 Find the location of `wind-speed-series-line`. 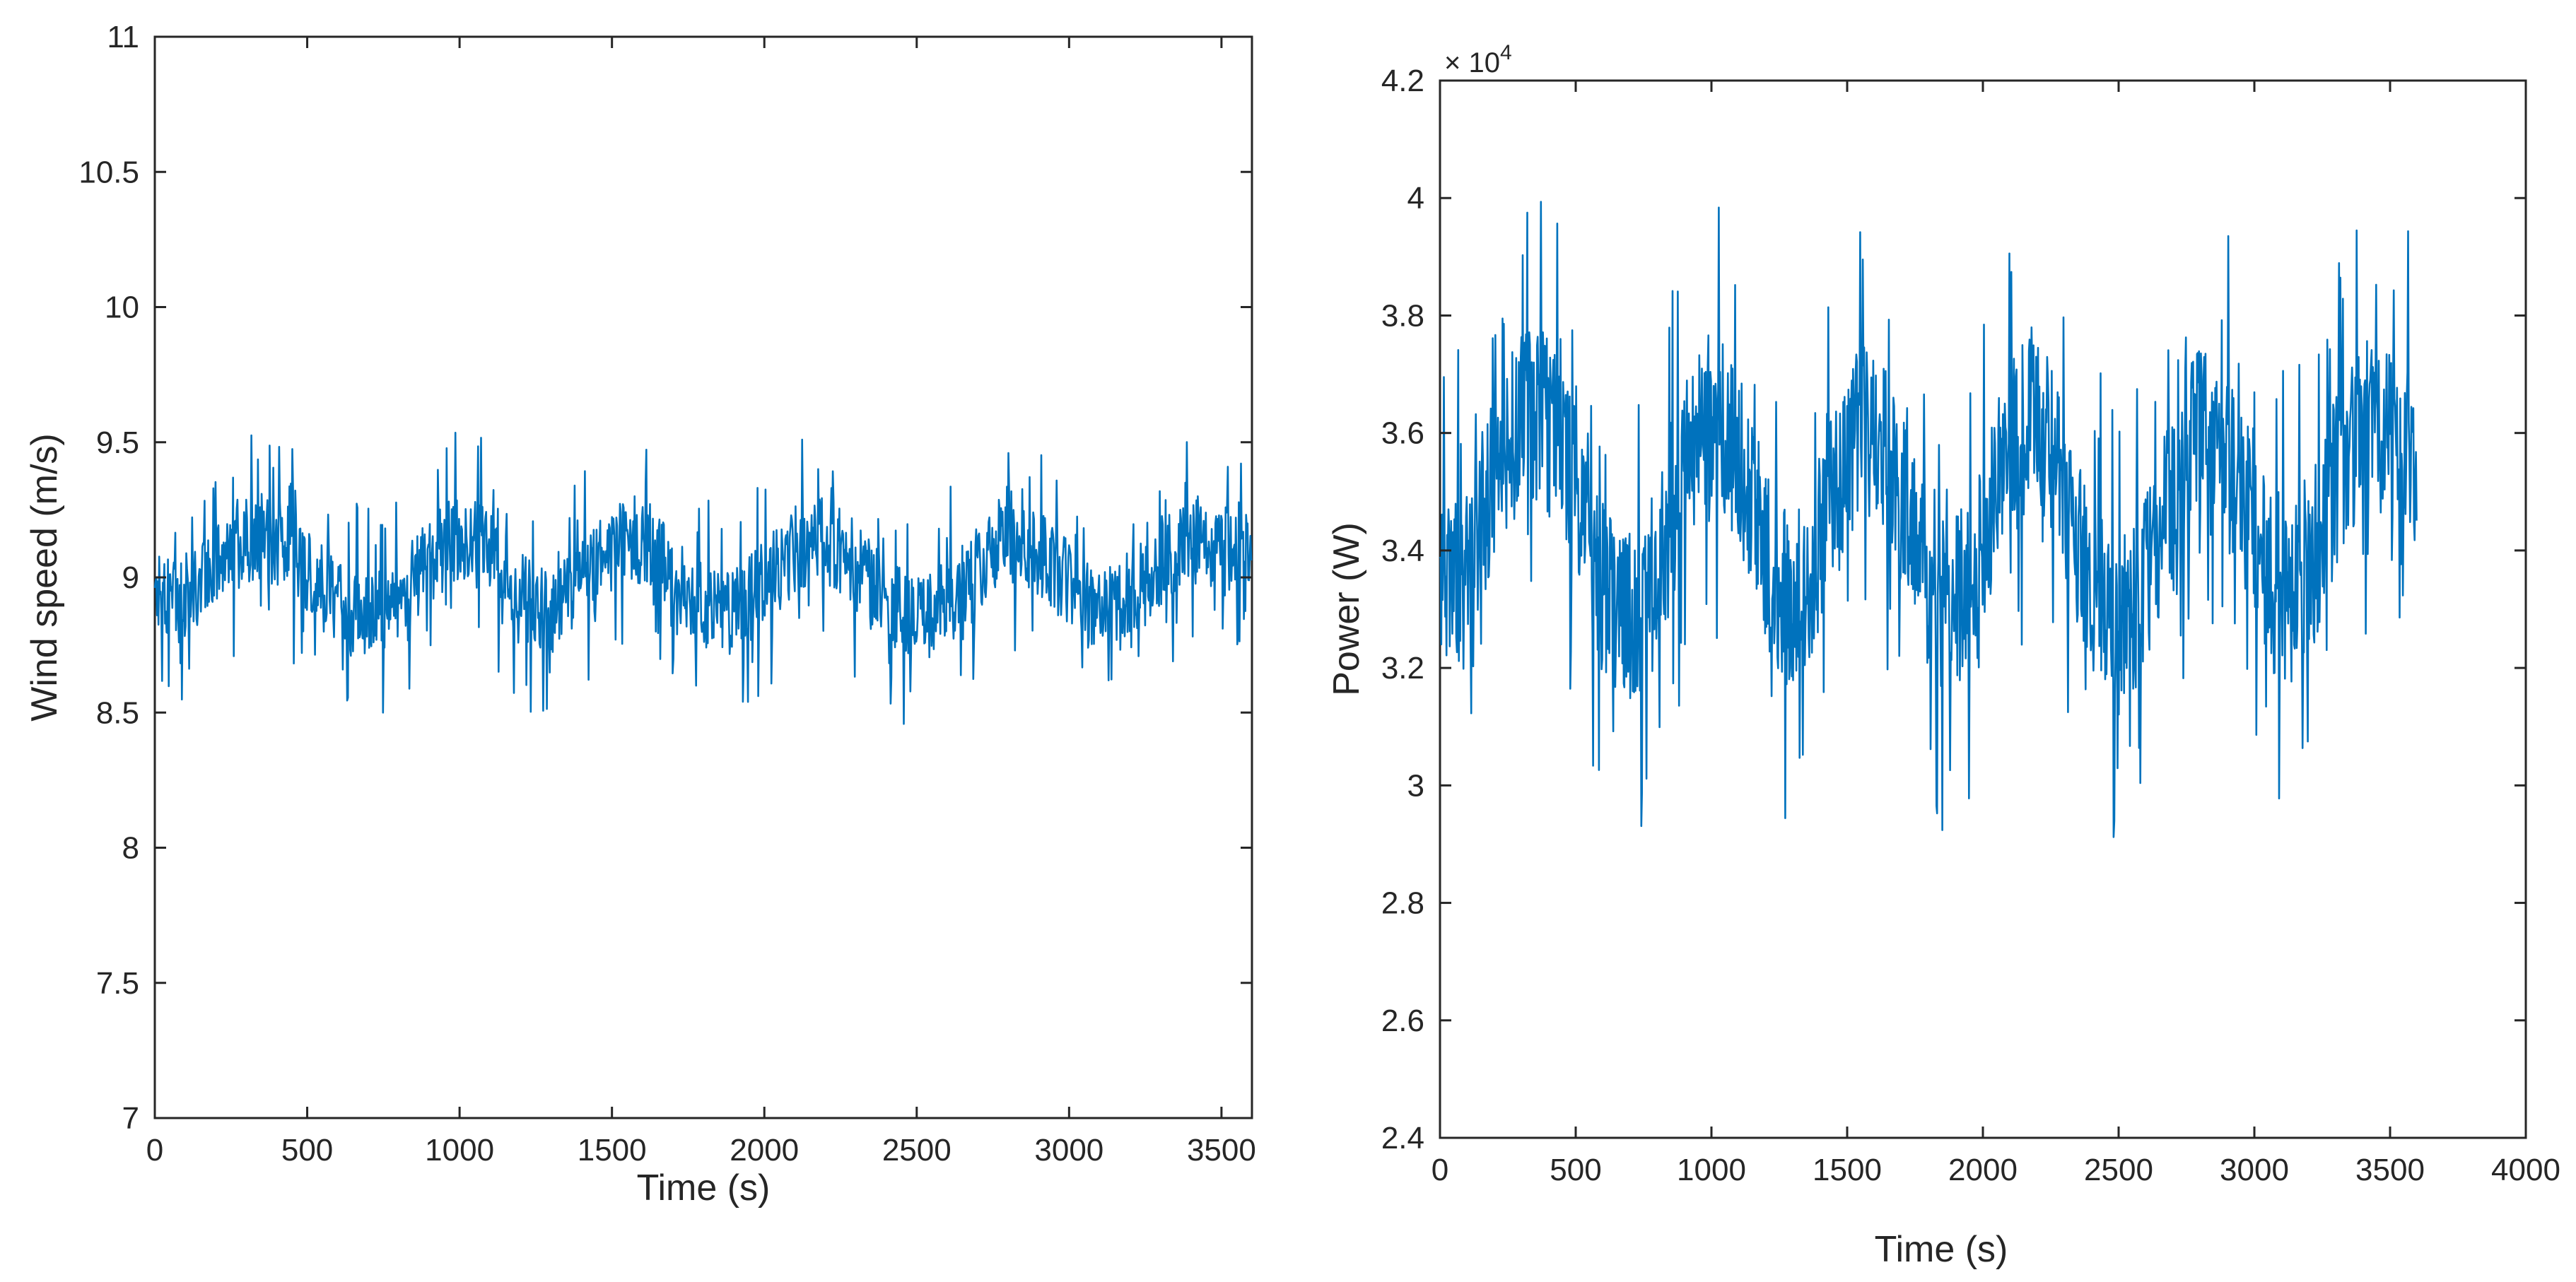

wind-speed-series-line is located at coordinates (703, 578).